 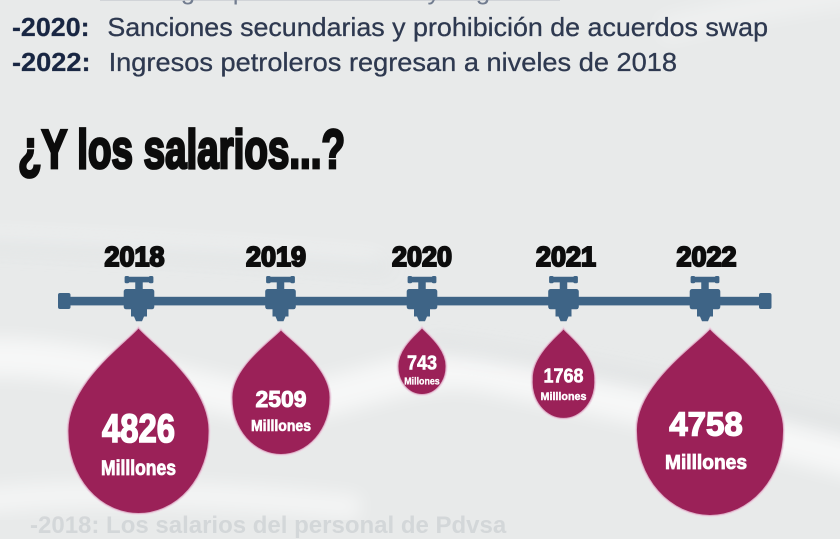 What do you see at coordinates (240, 2) in the screenshot?
I see `svg-text: p` at bounding box center [240, 2].